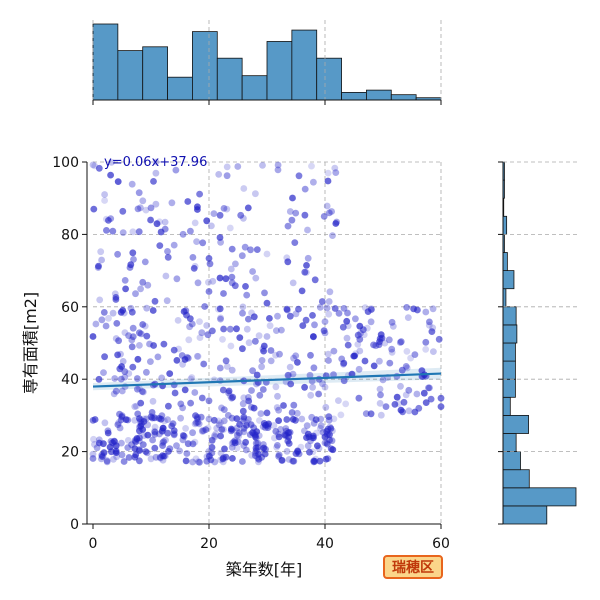  Describe the element at coordinates (505, 262) in the screenshot. I see `y-hist-bar` at that location.